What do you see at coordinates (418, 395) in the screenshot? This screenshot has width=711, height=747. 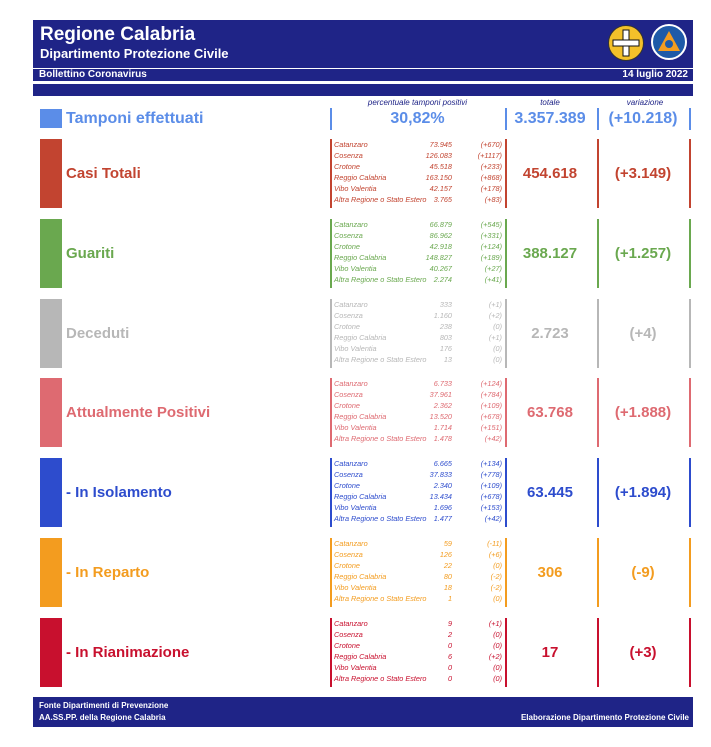 I see `province-row: Cosenza 37.961 (+784)` at bounding box center [418, 395].